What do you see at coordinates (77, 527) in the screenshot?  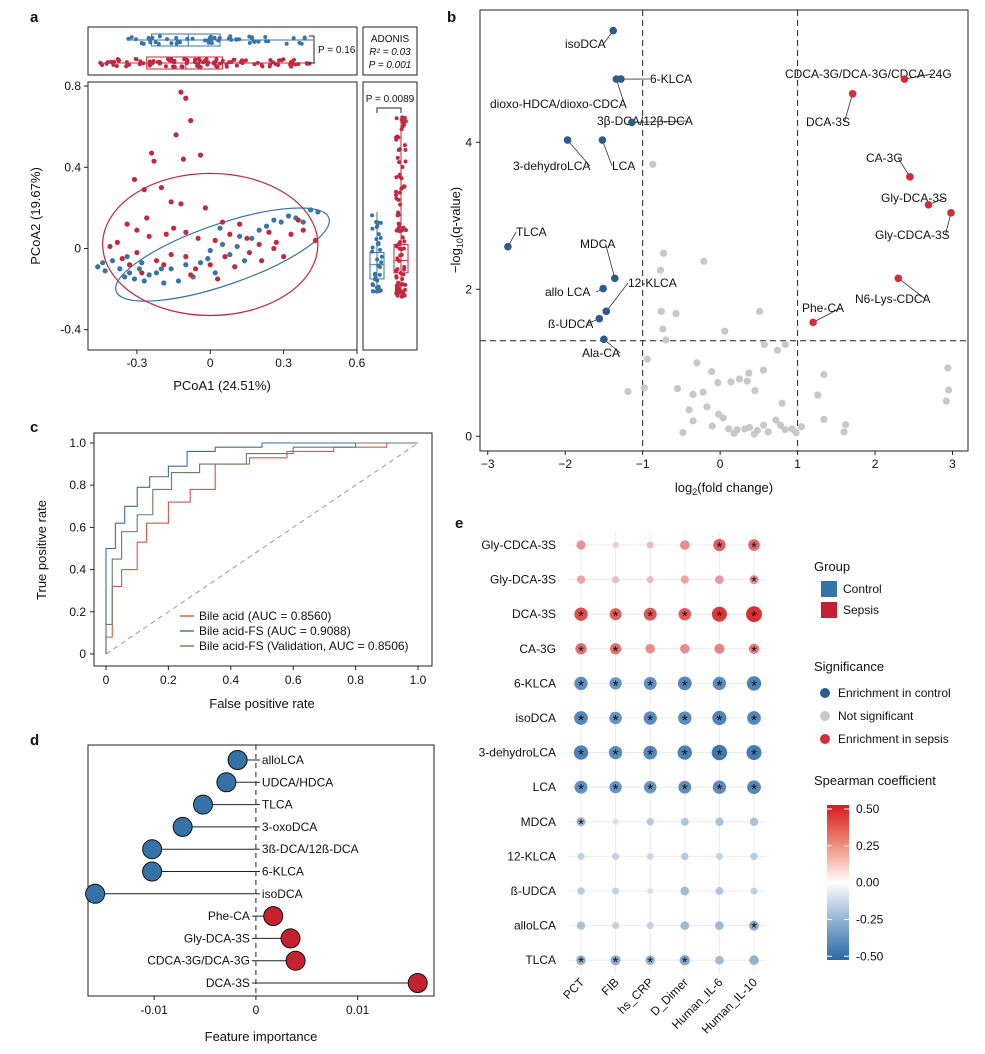 I see `y-tick-label: 0.6` at bounding box center [77, 527].